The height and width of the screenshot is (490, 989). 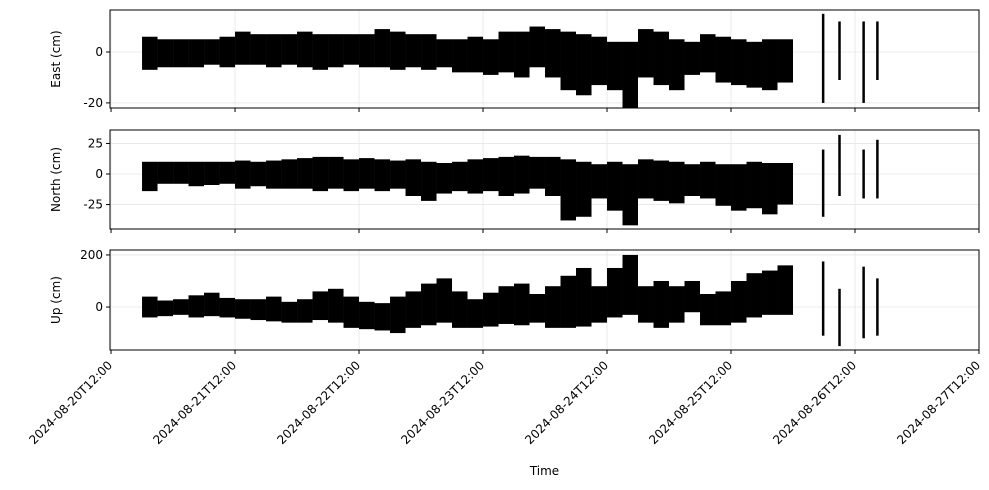 I want to click on y-tick-label: -25, so click(x=93, y=205).